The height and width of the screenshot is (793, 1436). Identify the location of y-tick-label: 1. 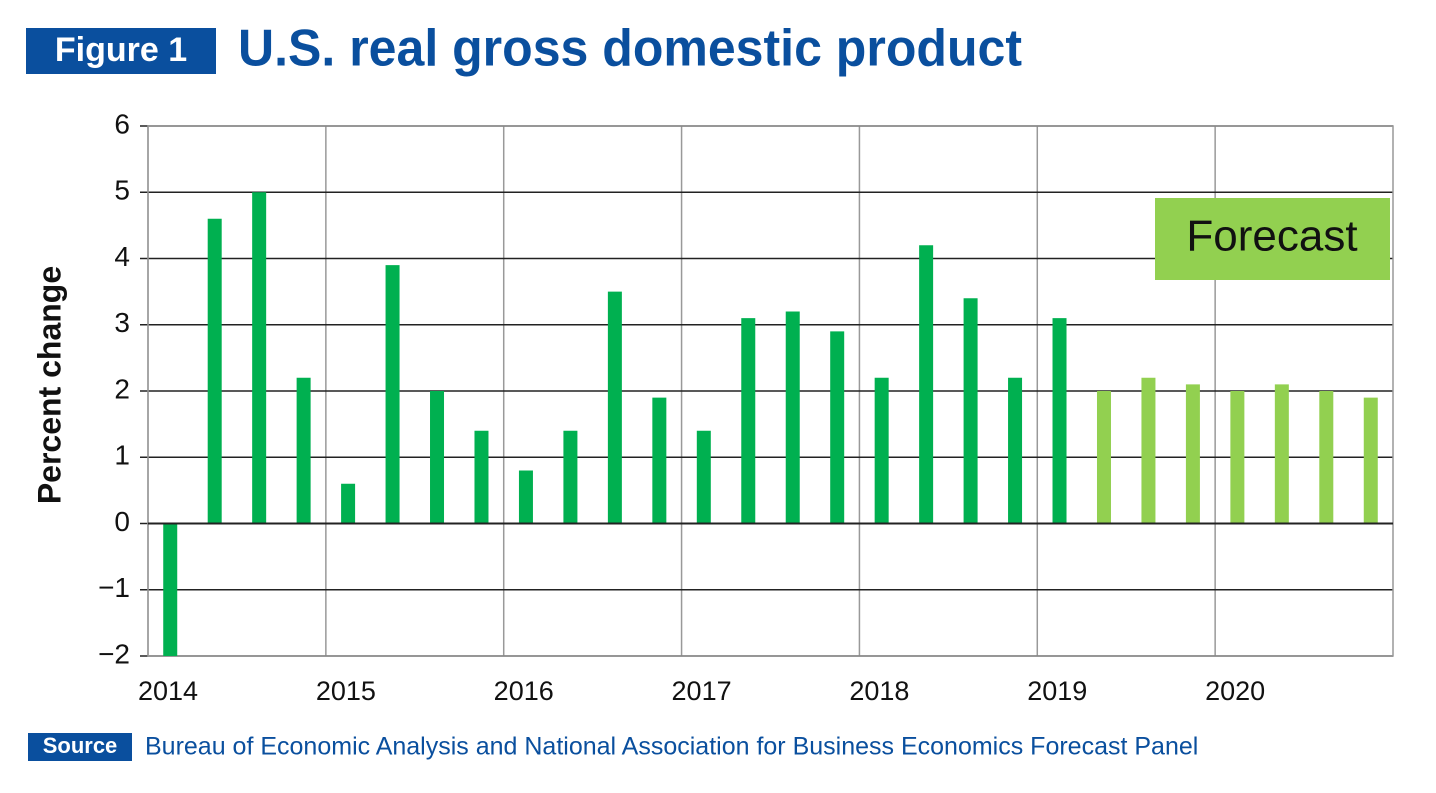
(122, 455).